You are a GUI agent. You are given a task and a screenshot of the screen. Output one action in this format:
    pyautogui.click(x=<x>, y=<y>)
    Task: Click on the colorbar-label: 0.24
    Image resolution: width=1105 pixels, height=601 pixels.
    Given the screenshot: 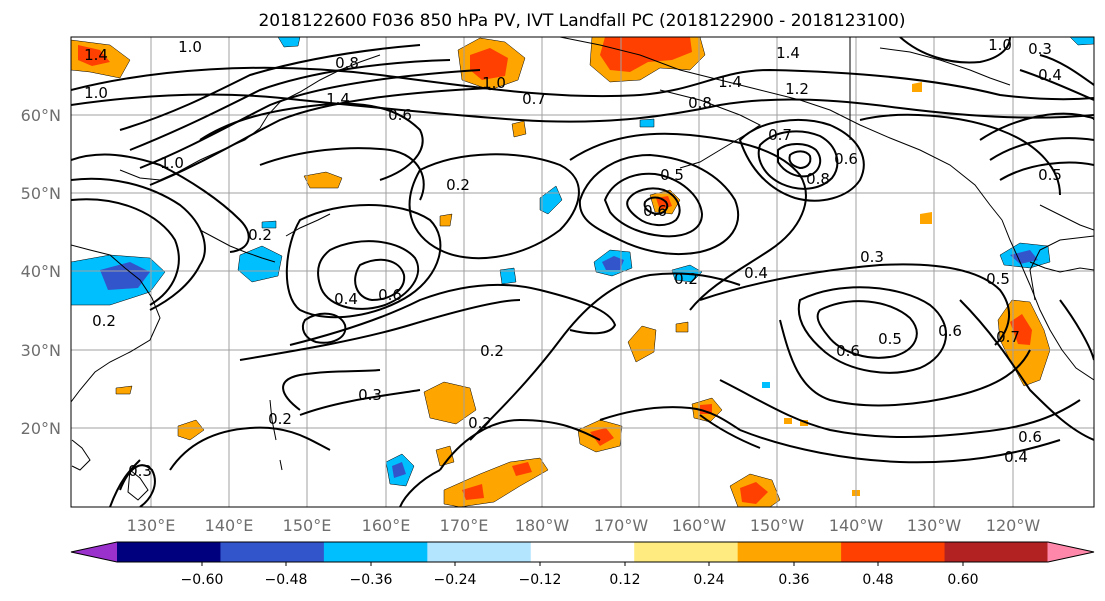 What is the action you would take?
    pyautogui.click(x=708, y=580)
    